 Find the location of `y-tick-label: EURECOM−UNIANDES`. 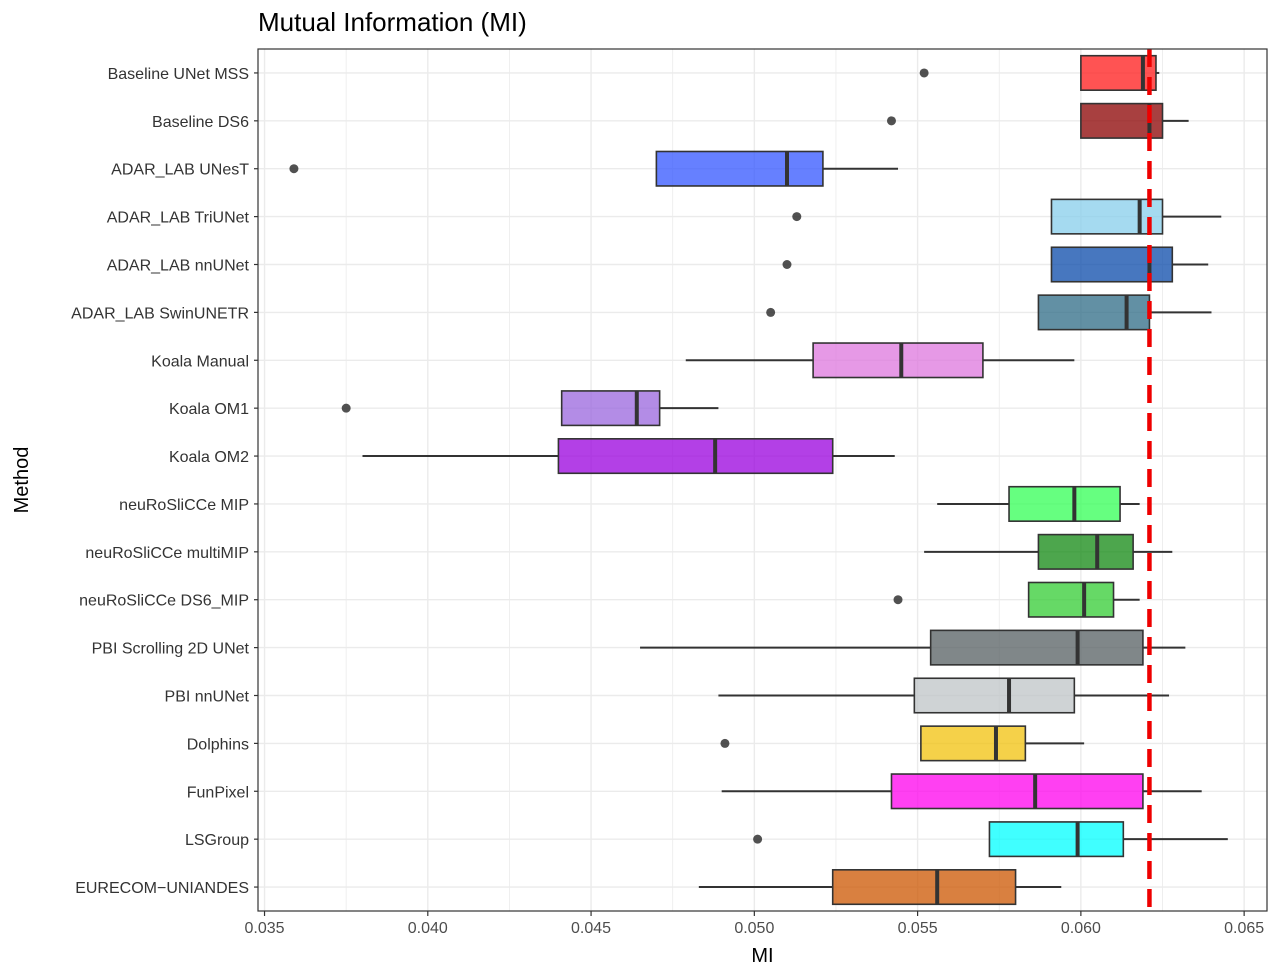

y-tick-label: EURECOM−UNIANDES is located at coordinates (162, 888).